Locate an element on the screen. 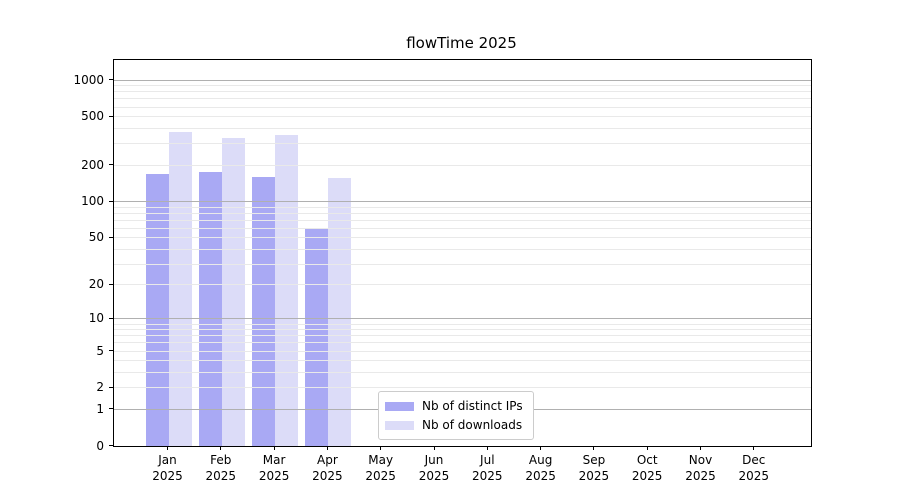  y-tick-label-200: 200 is located at coordinates (92, 164).